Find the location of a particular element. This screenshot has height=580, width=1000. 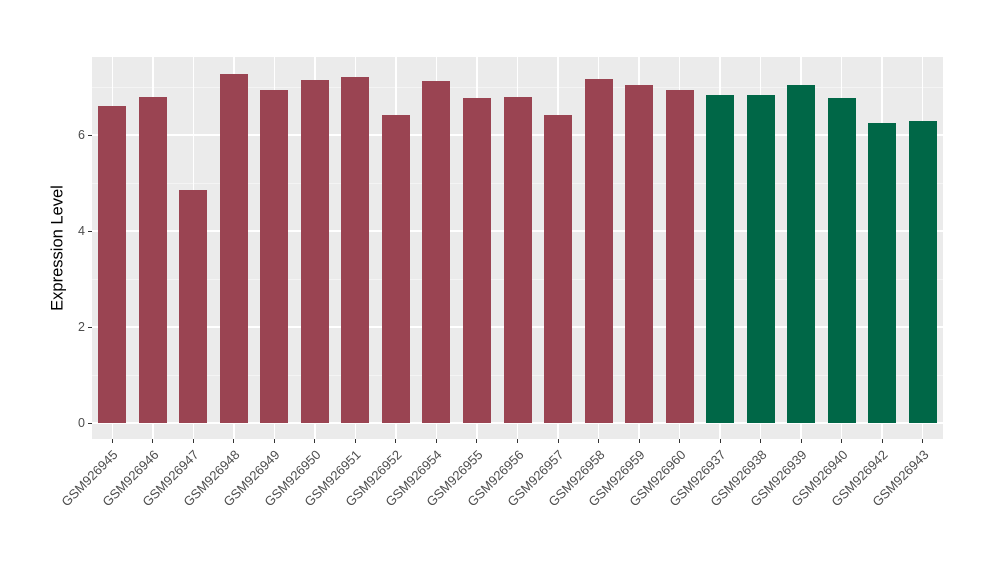

y-tick-label: 2 is located at coordinates (81, 326).